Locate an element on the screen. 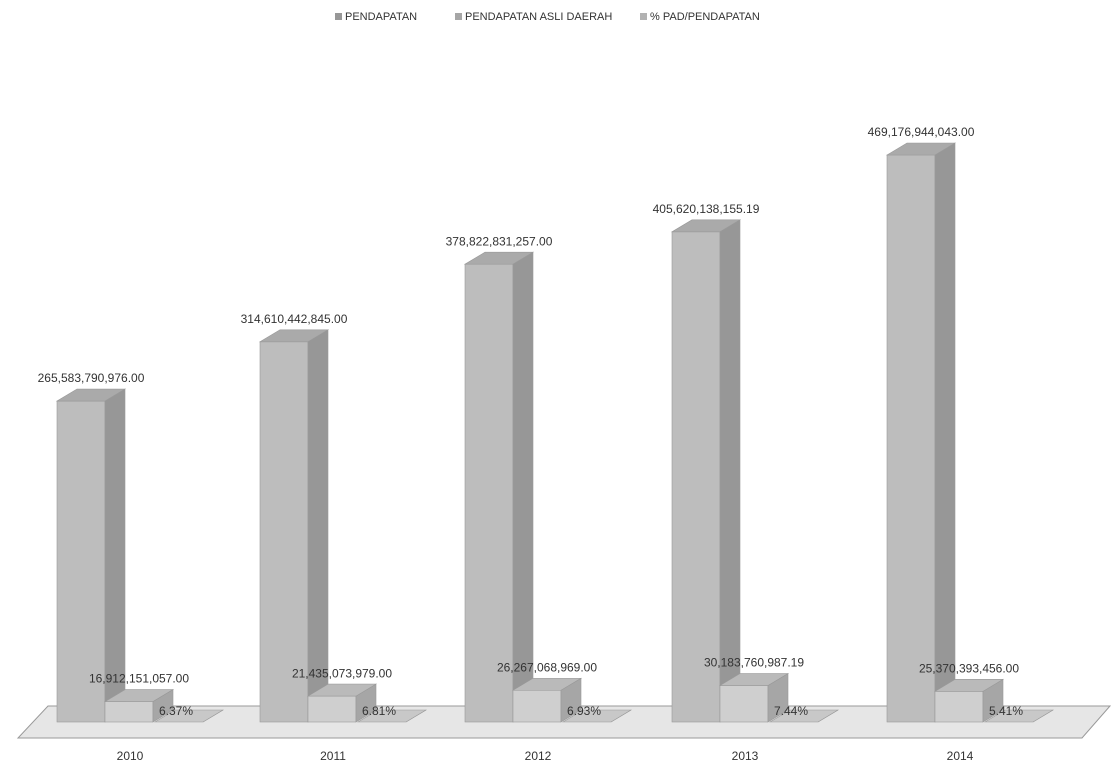 The image size is (1111, 766). x-tick-label: 2010 is located at coordinates (130, 756).